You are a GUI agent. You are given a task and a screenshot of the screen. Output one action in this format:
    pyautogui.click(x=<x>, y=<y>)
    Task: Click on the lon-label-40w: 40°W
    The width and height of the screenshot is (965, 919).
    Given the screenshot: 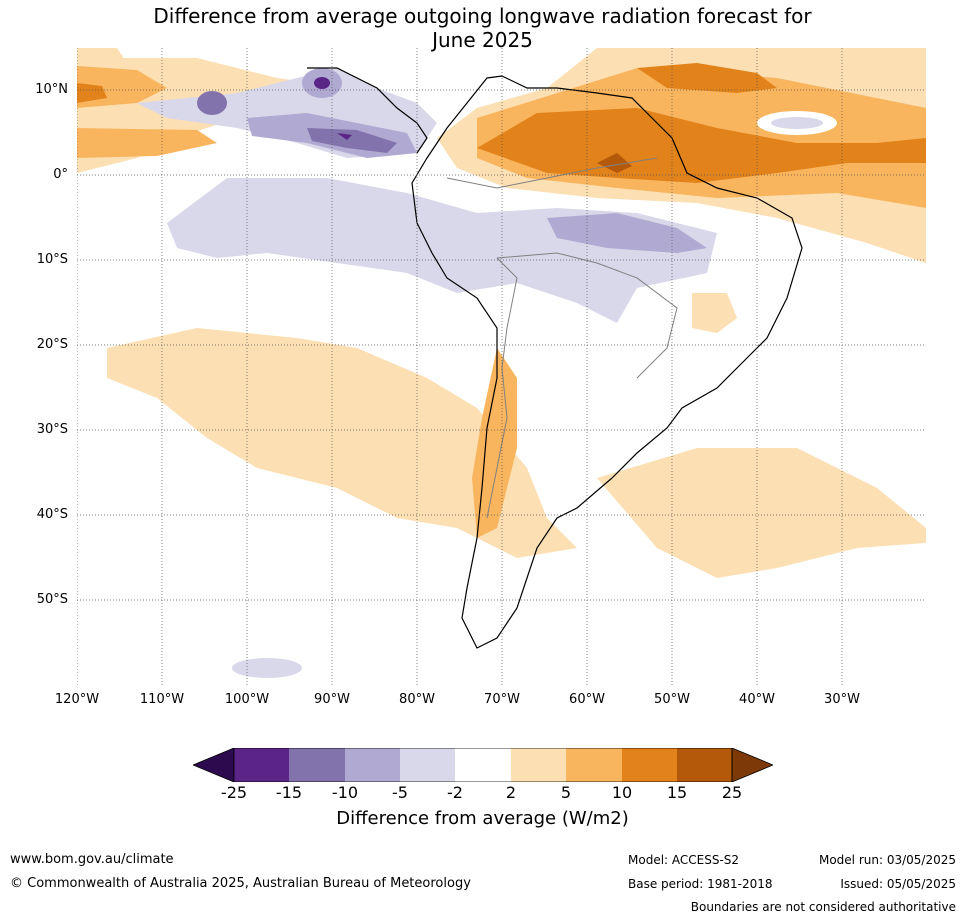 What is the action you would take?
    pyautogui.click(x=757, y=699)
    